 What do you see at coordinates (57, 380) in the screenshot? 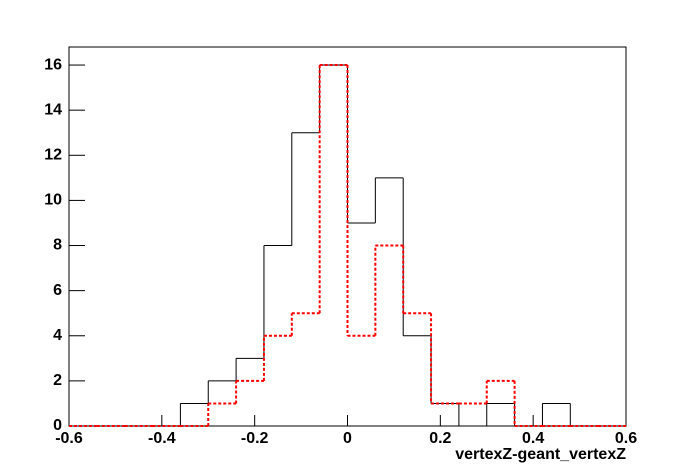
I see `y-tick-label: 2` at bounding box center [57, 380].